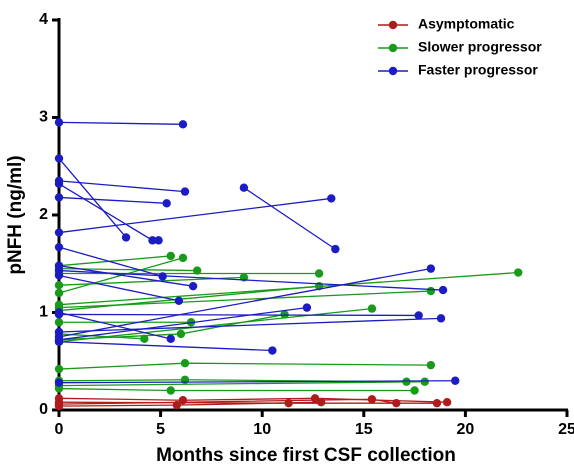  Describe the element at coordinates (59, 429) in the screenshot. I see `x-tick-label: 0` at that location.